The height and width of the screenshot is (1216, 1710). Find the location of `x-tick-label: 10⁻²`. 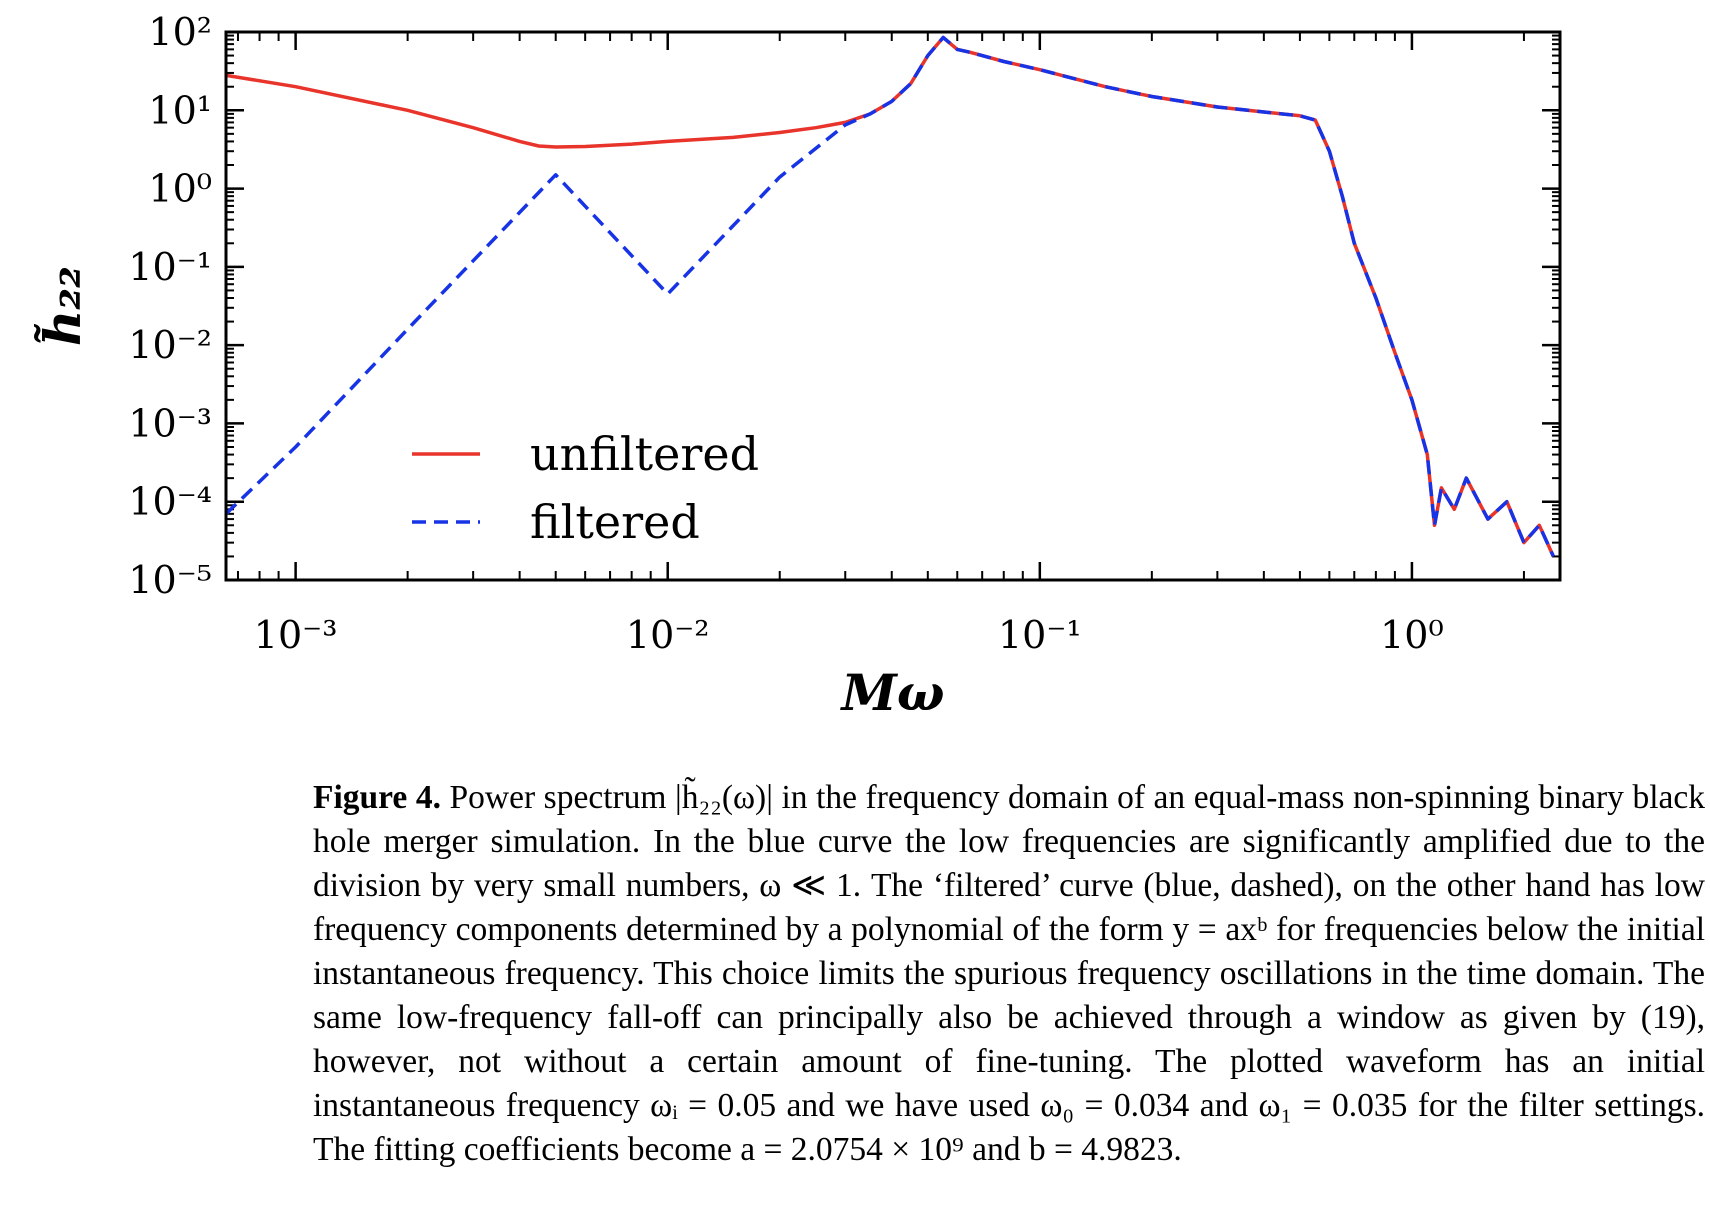

x-tick-label: 10⁻² is located at coordinates (668, 635).